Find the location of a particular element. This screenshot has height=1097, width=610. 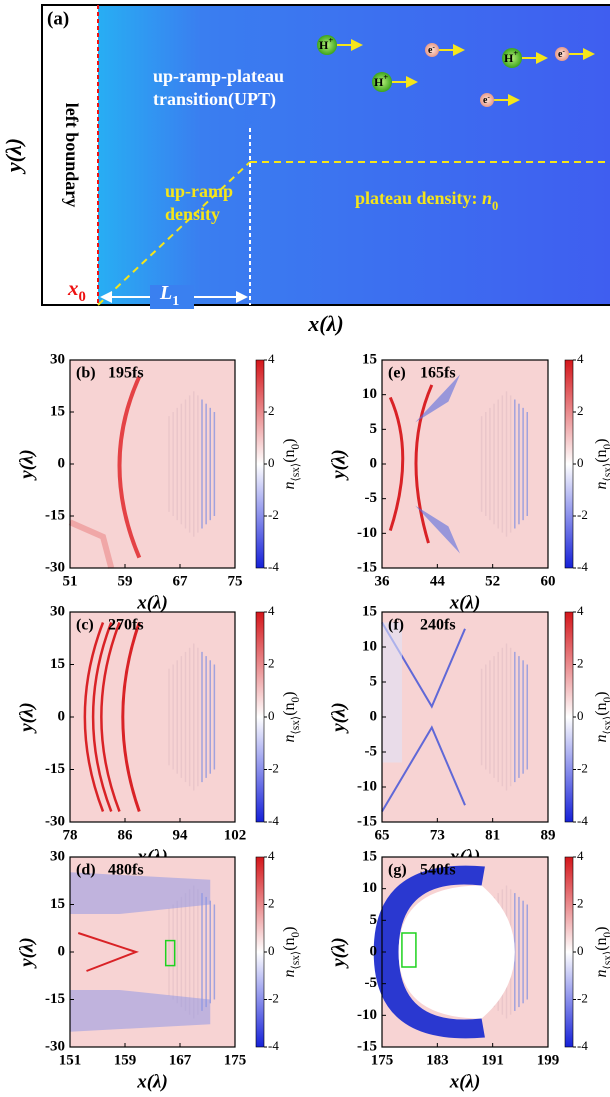

y-tick-label: -5 is located at coordinates (371, 498).